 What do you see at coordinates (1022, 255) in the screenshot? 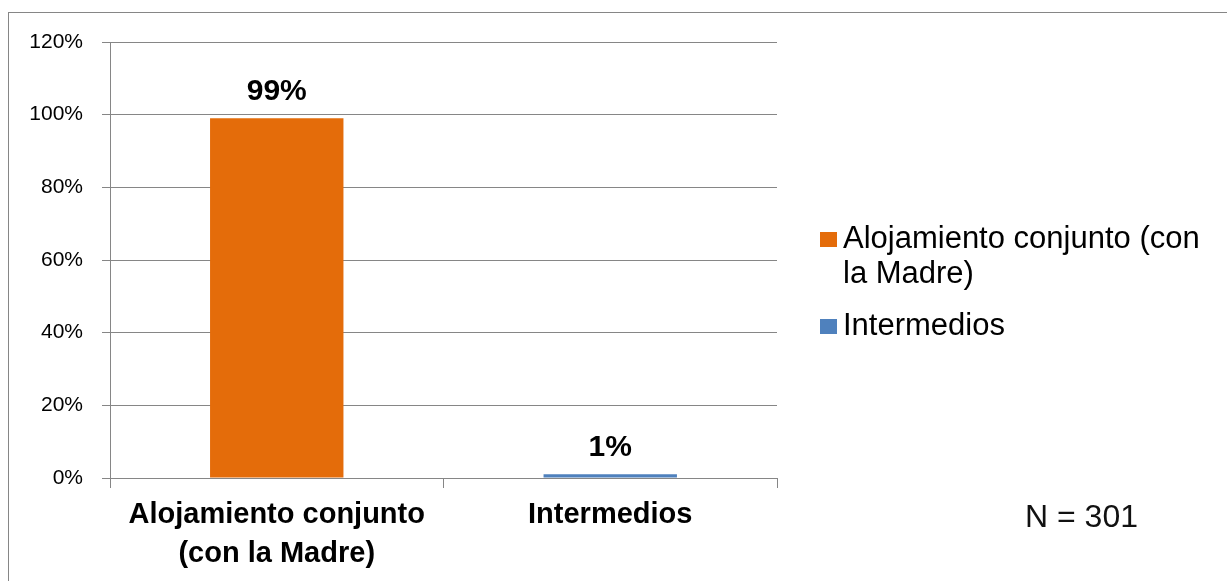
I see `legend-label: Alojamiento conjunto (con la Madre)` at bounding box center [1022, 255].